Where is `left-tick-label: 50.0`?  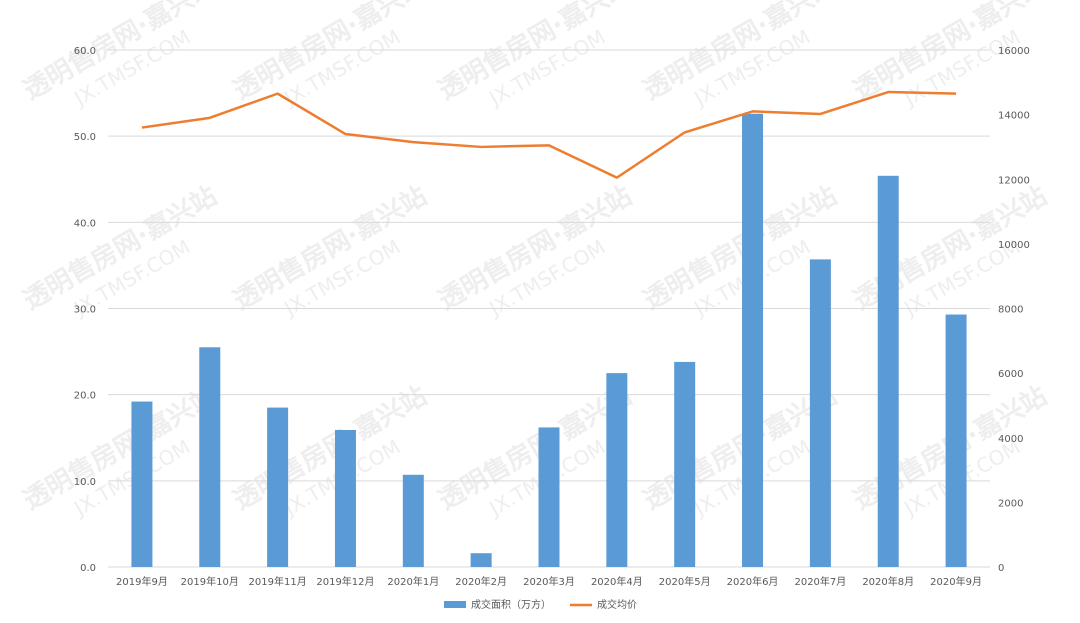 left-tick-label: 50.0 is located at coordinates (85, 137).